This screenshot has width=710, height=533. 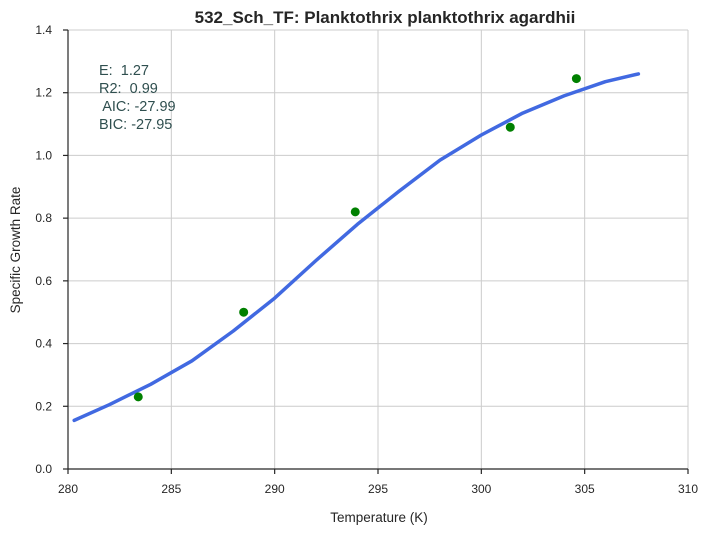 I want to click on x-tick-label: 310, so click(x=688, y=489).